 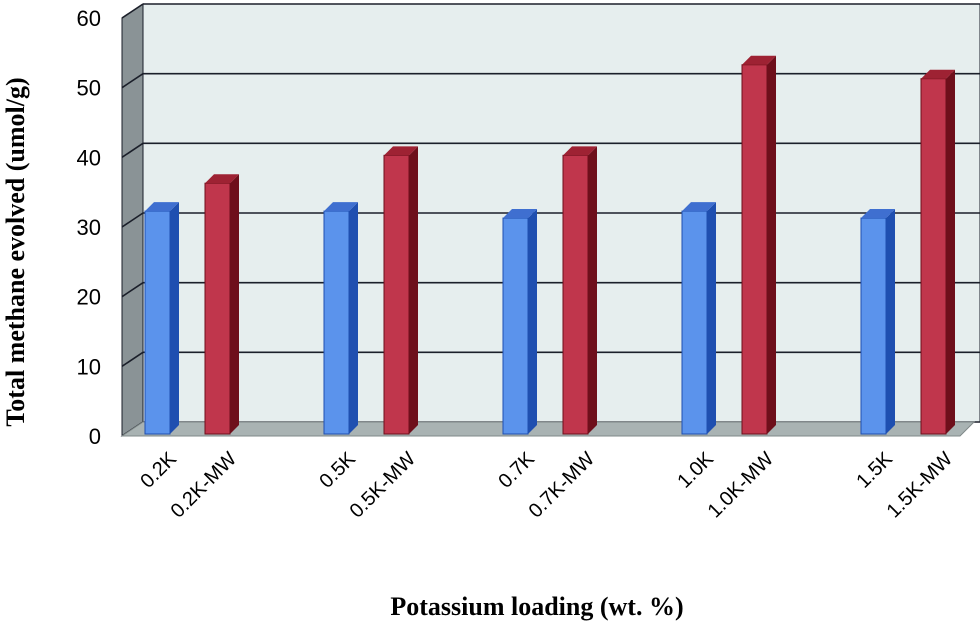 What do you see at coordinates (920, 485) in the screenshot?
I see `x-tick-label: 1.5K-MW` at bounding box center [920, 485].